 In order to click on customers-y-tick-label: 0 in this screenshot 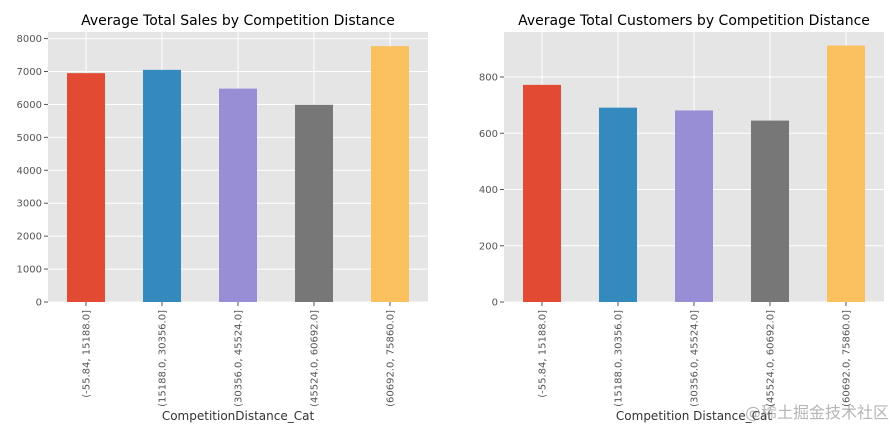, I will do `click(495, 303)`.